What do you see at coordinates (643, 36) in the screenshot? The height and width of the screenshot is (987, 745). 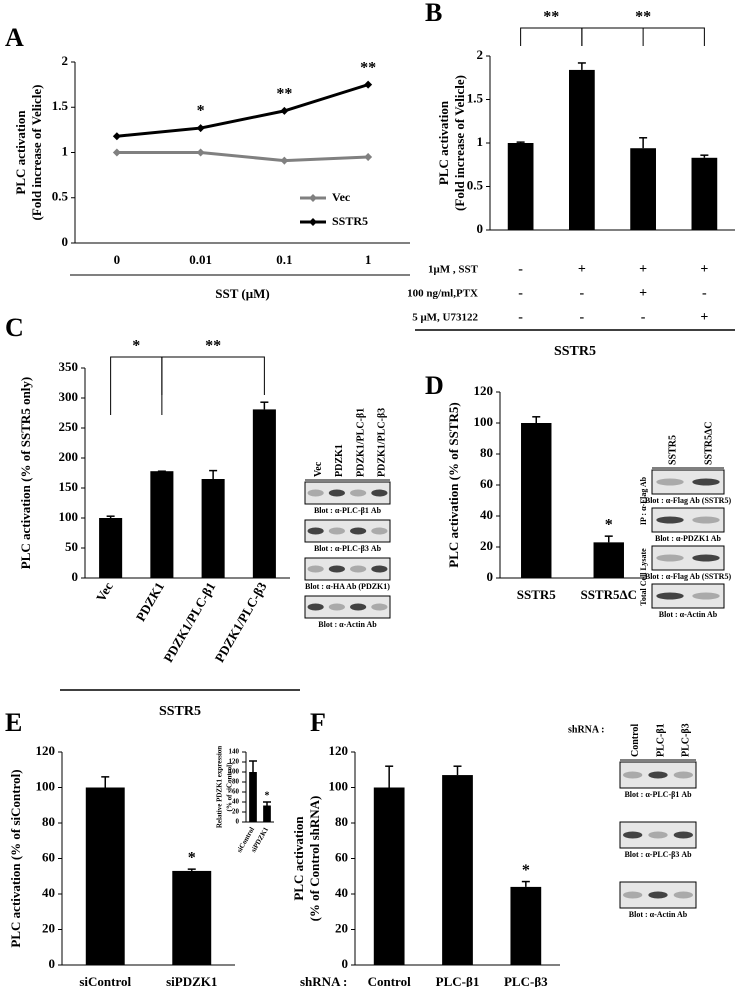 I see `significance-bracket` at bounding box center [643, 36].